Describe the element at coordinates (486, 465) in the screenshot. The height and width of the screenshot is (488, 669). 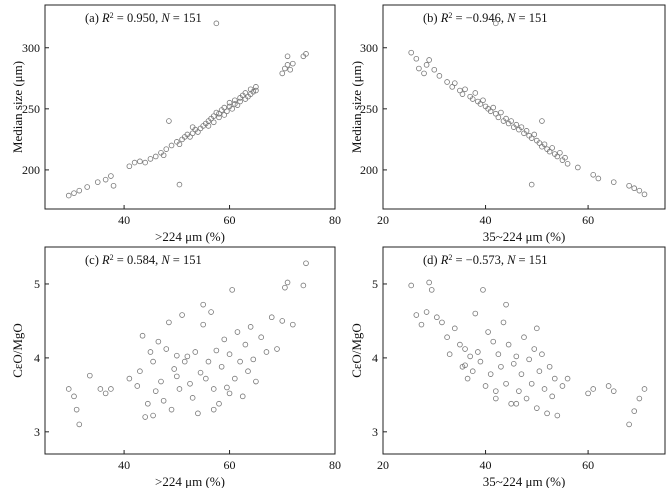
I see `x-tick-label: 40` at that location.